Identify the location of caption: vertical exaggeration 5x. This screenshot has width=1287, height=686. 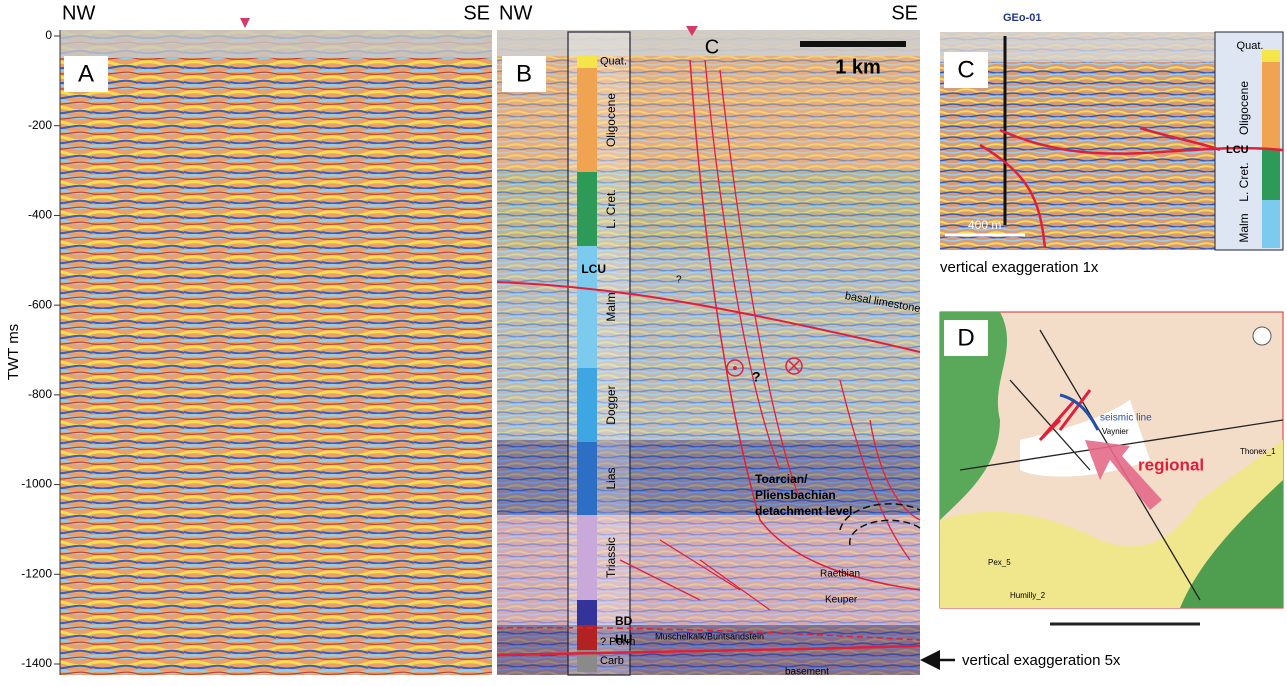
(1041, 660).